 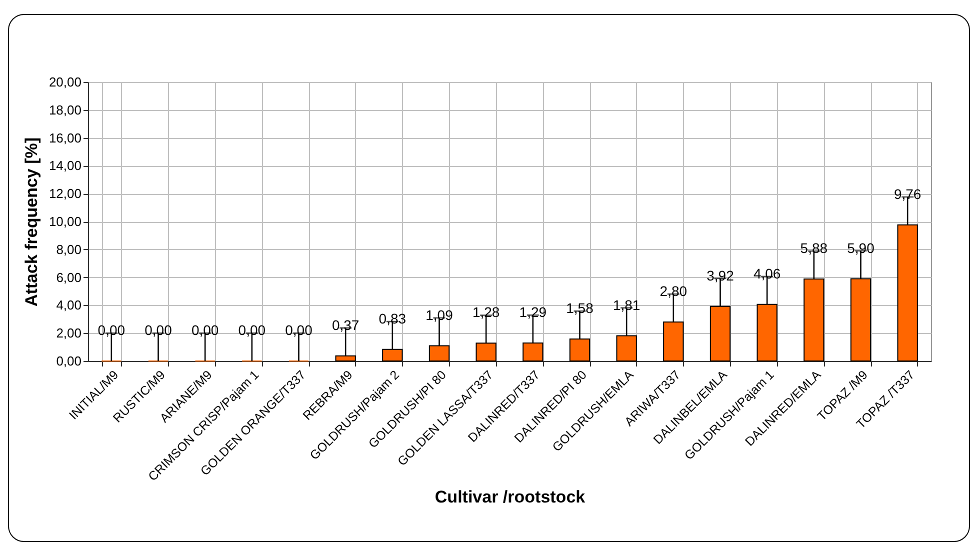 I want to click on data-label: 9,76, so click(x=908, y=194).